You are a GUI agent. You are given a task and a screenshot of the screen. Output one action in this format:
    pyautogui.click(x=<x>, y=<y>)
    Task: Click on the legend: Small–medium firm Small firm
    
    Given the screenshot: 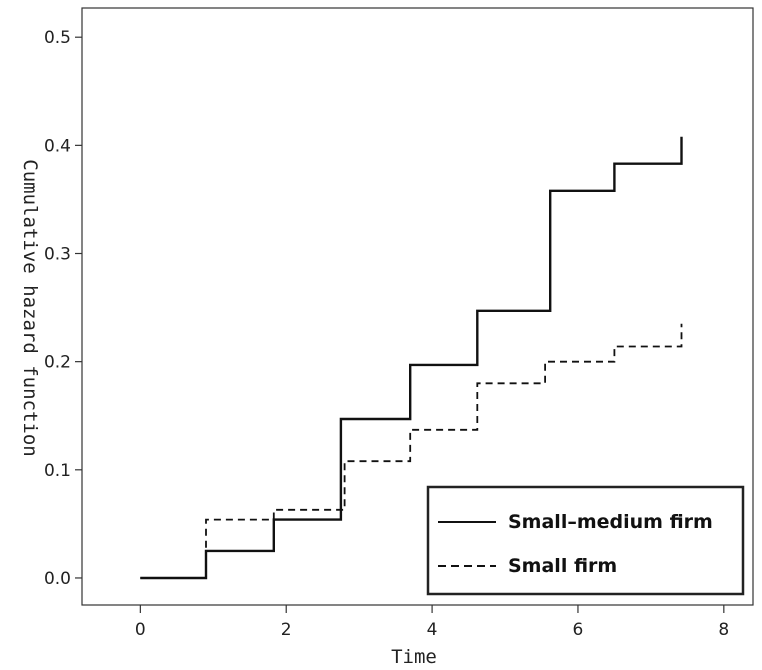 What is the action you would take?
    pyautogui.click(x=585, y=540)
    